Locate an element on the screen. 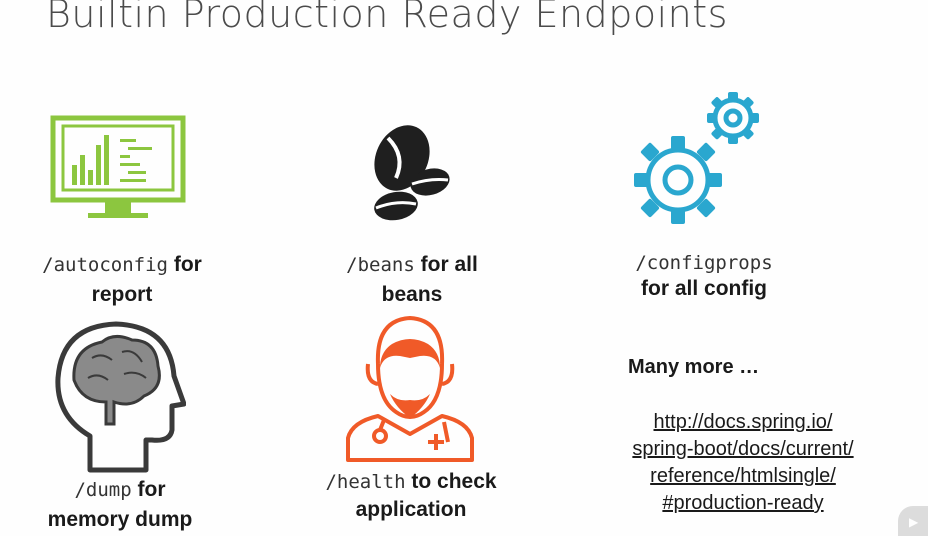 Image resolution: width=928 pixels, height=536 pixels. docs-link-line-1: http://docs.spring.io/ is located at coordinates (743, 422).